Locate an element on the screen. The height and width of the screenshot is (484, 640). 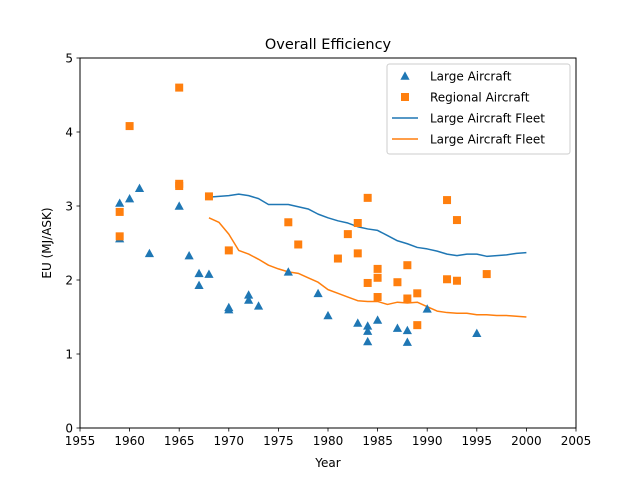
y-axis: 0 1 2 3 4 5 is located at coordinates (72, 243).